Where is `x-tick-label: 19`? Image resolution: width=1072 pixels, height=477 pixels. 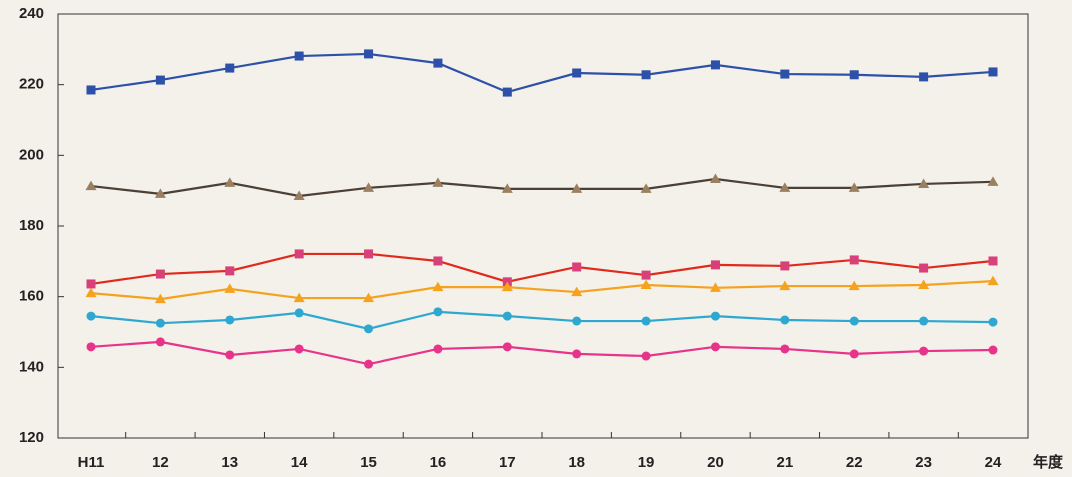
x-tick-label: 19 is located at coordinates (646, 462).